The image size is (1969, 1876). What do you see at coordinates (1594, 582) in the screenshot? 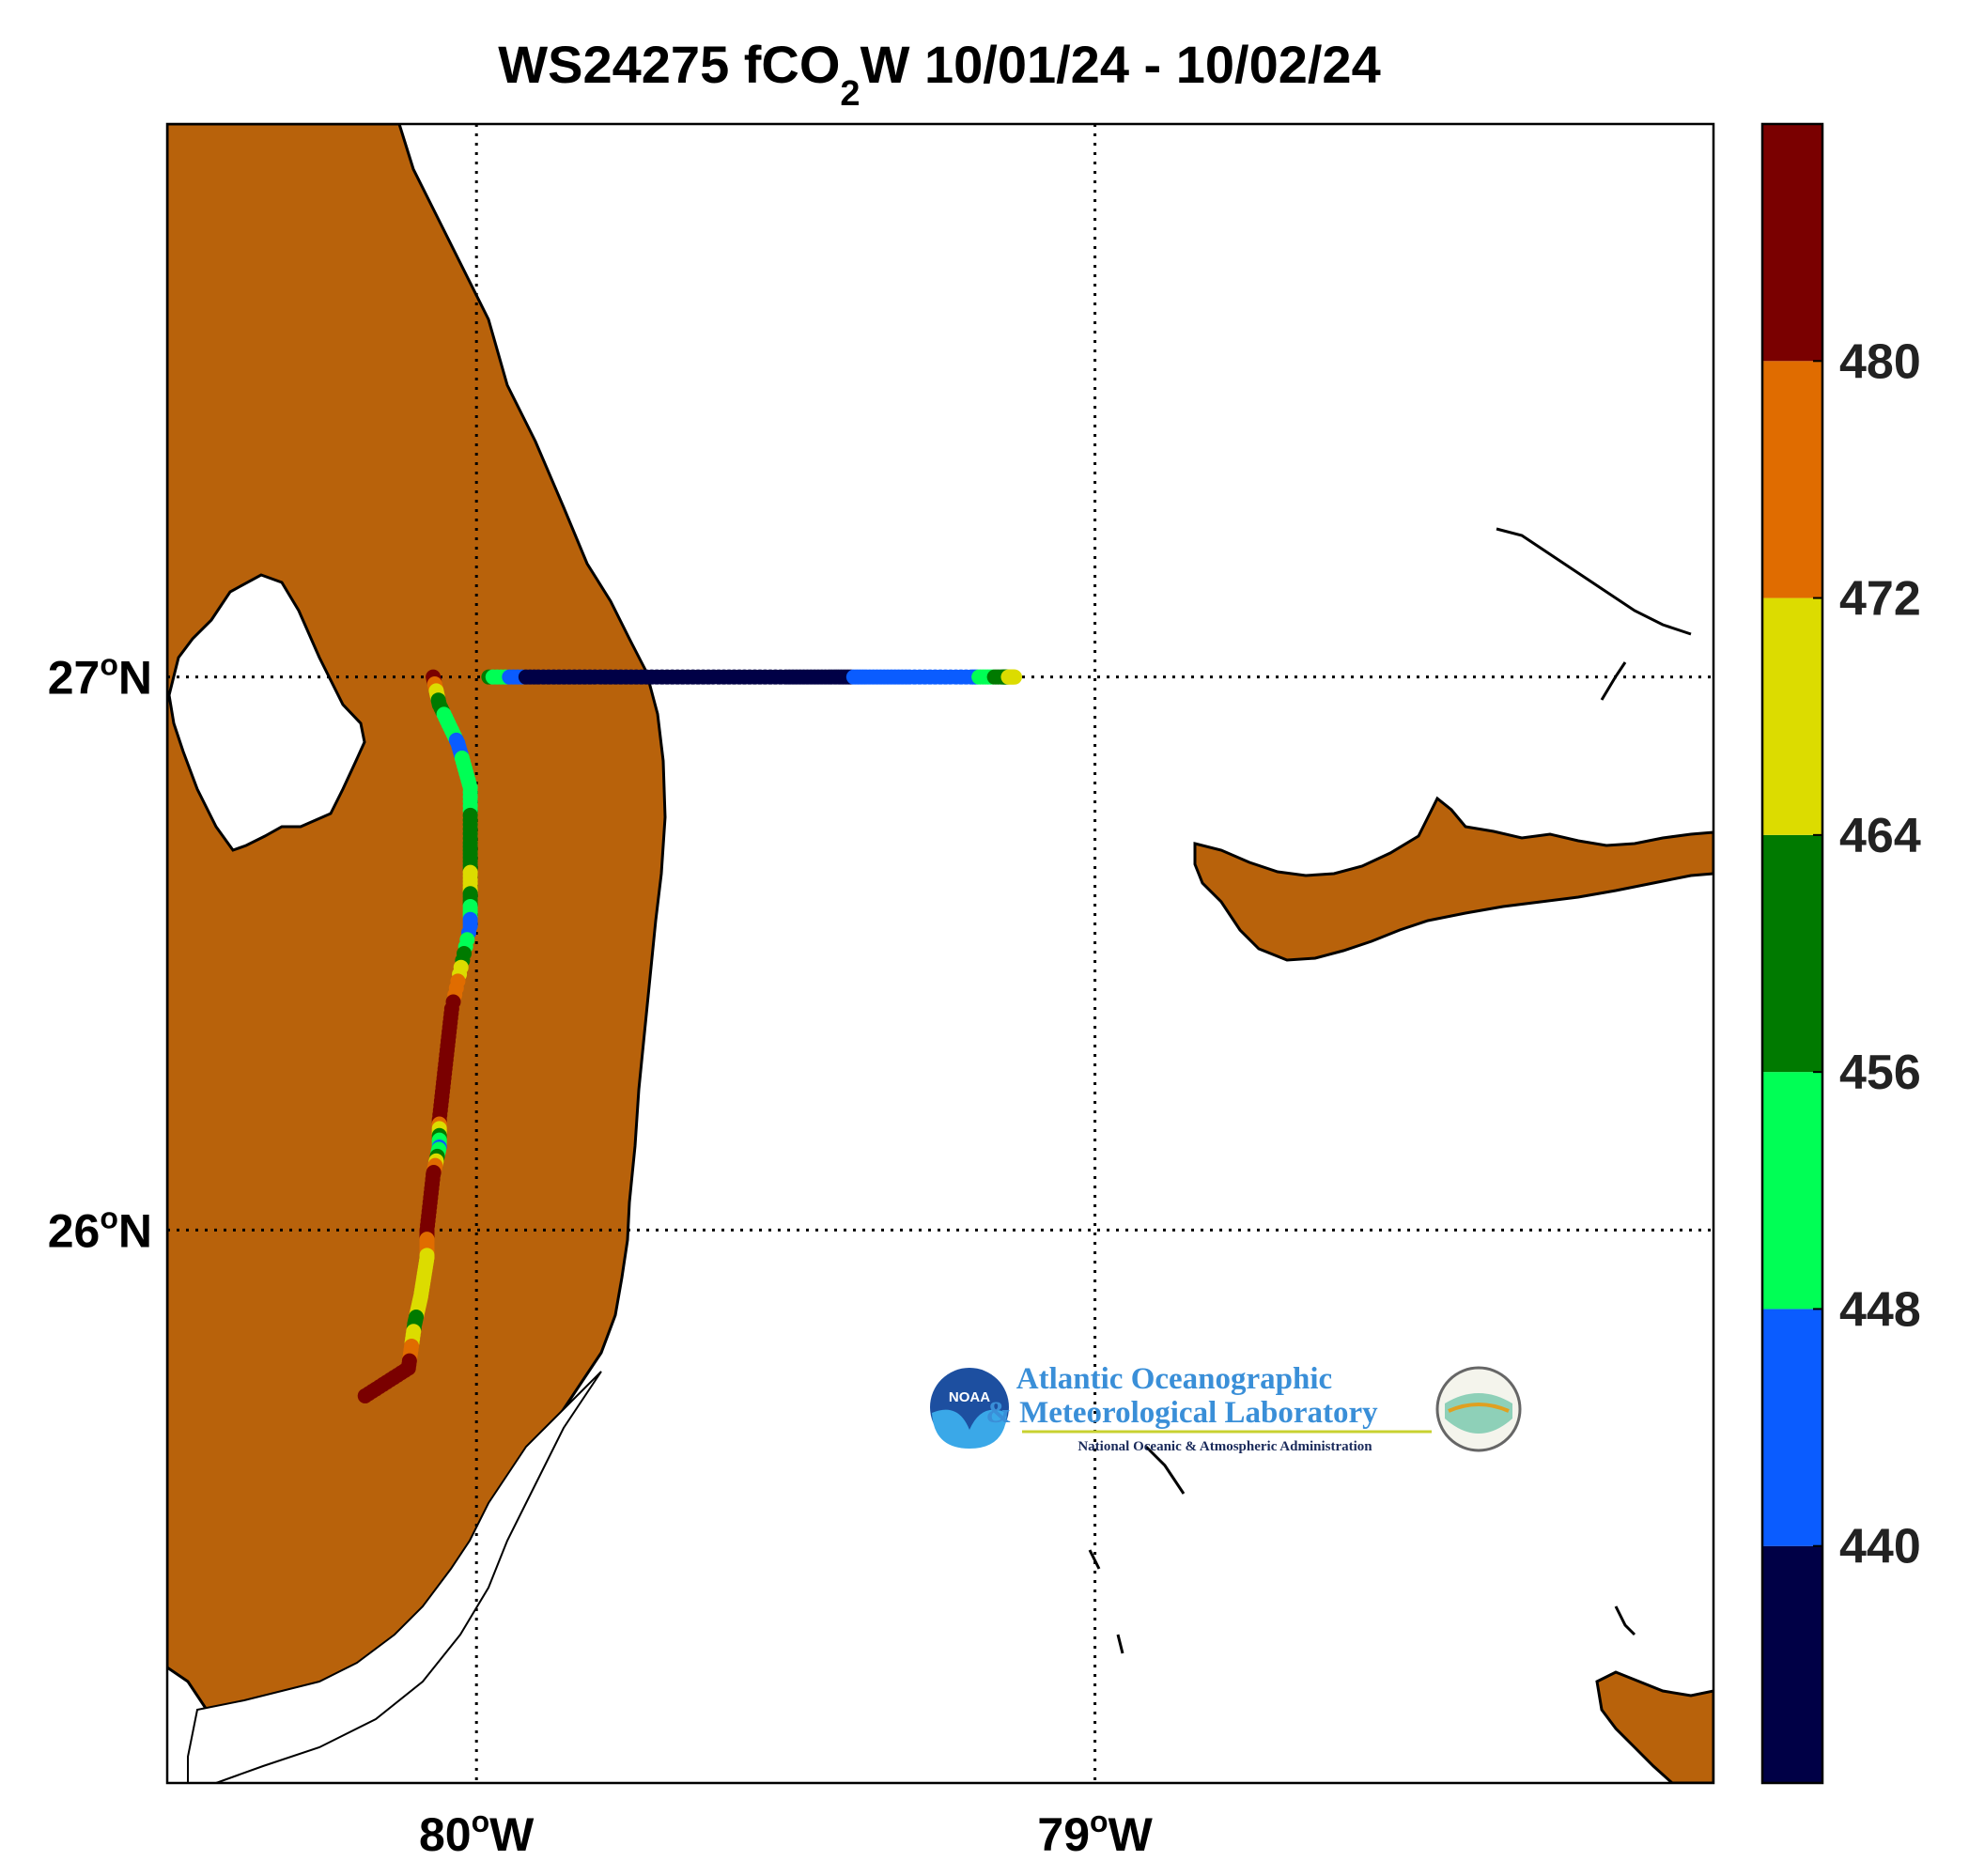
I see `abaco-fragment` at bounding box center [1594, 582].